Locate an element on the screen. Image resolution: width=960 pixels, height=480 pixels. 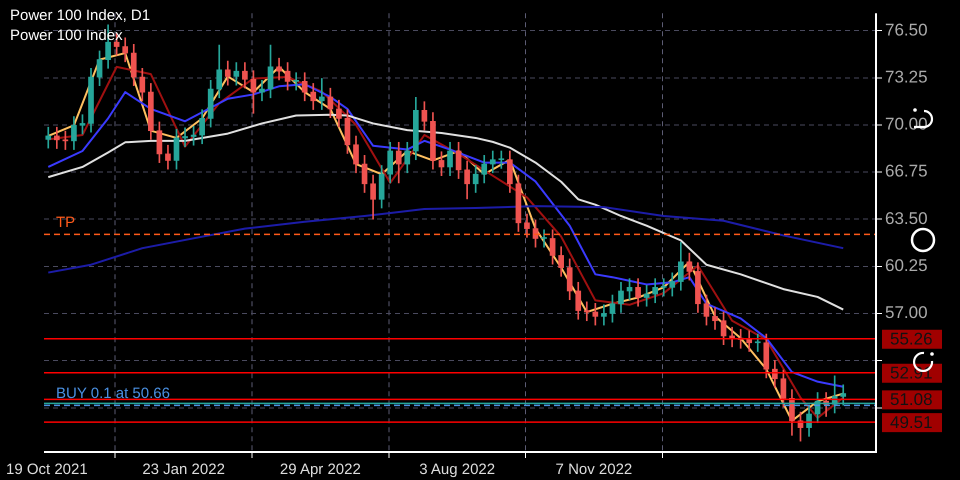
y-tick-label: 76.50 is located at coordinates (906, 30).